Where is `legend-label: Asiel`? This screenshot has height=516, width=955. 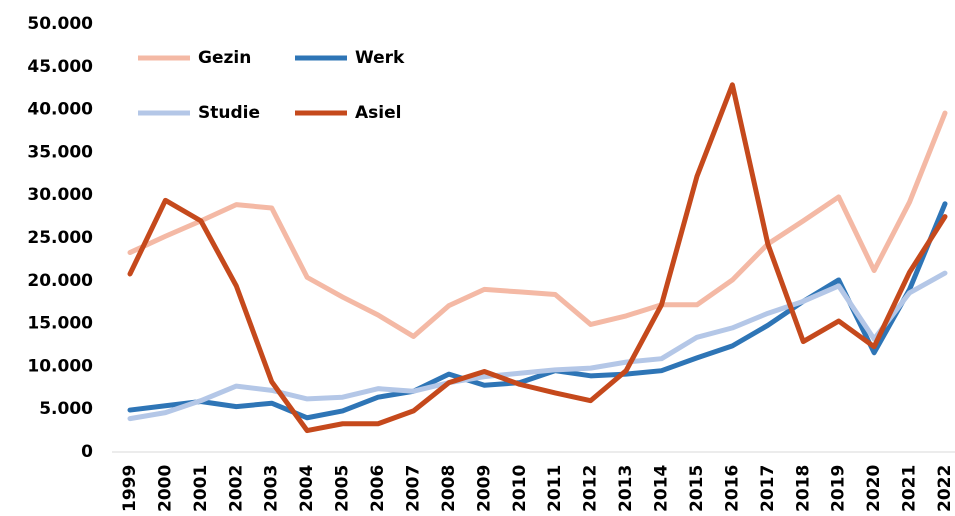 legend-label: Asiel is located at coordinates (378, 113).